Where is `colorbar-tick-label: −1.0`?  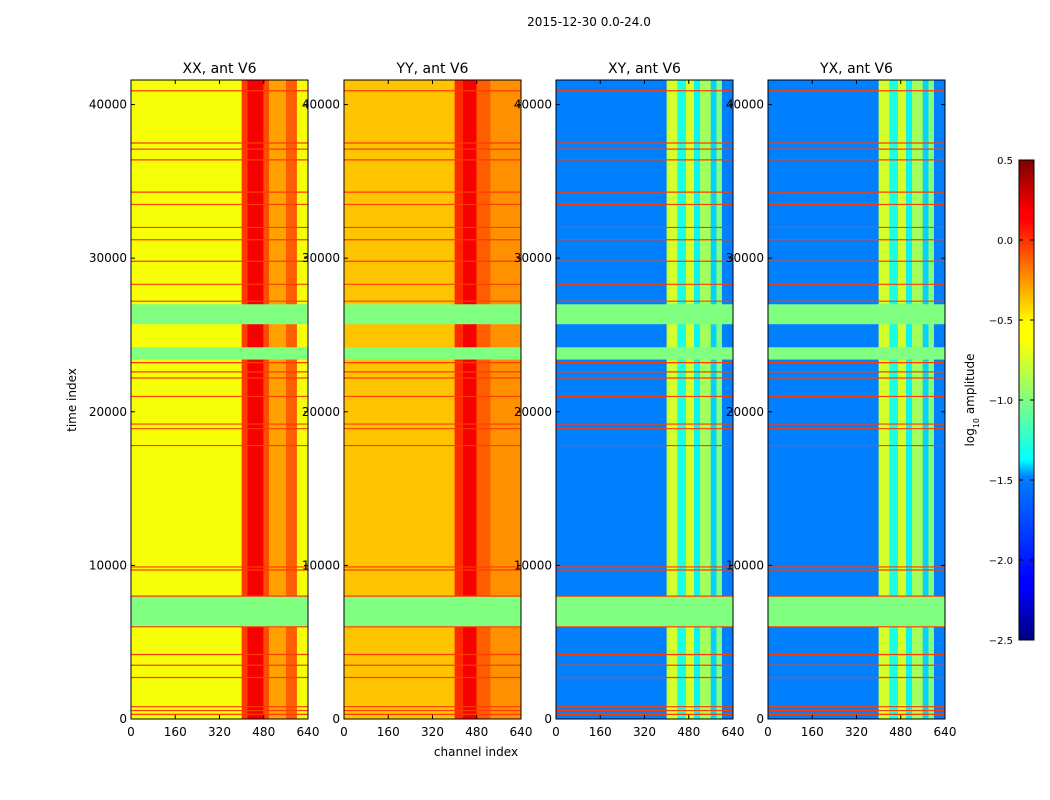 colorbar-tick-label: −1.0 is located at coordinates (1001, 401).